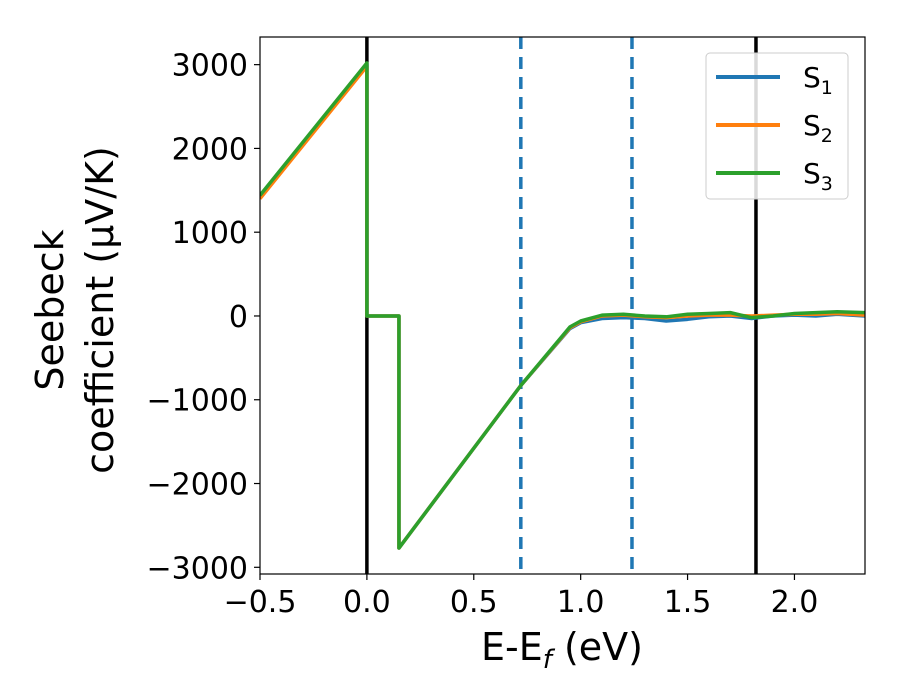  Describe the element at coordinates (260, 602) in the screenshot. I see `x-tick-label: −0.5` at that location.